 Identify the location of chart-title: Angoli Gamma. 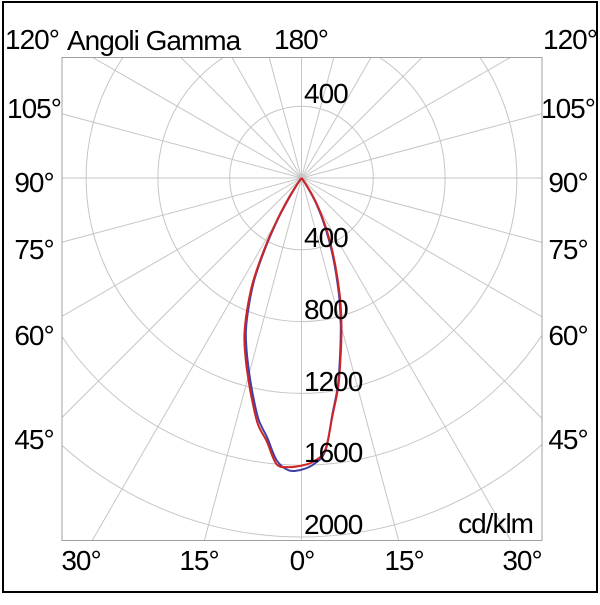
(154, 40).